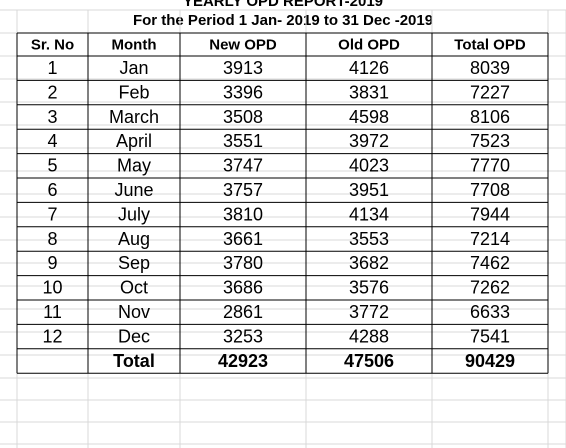 The height and width of the screenshot is (448, 566). I want to click on table-cell: March, so click(134, 117).